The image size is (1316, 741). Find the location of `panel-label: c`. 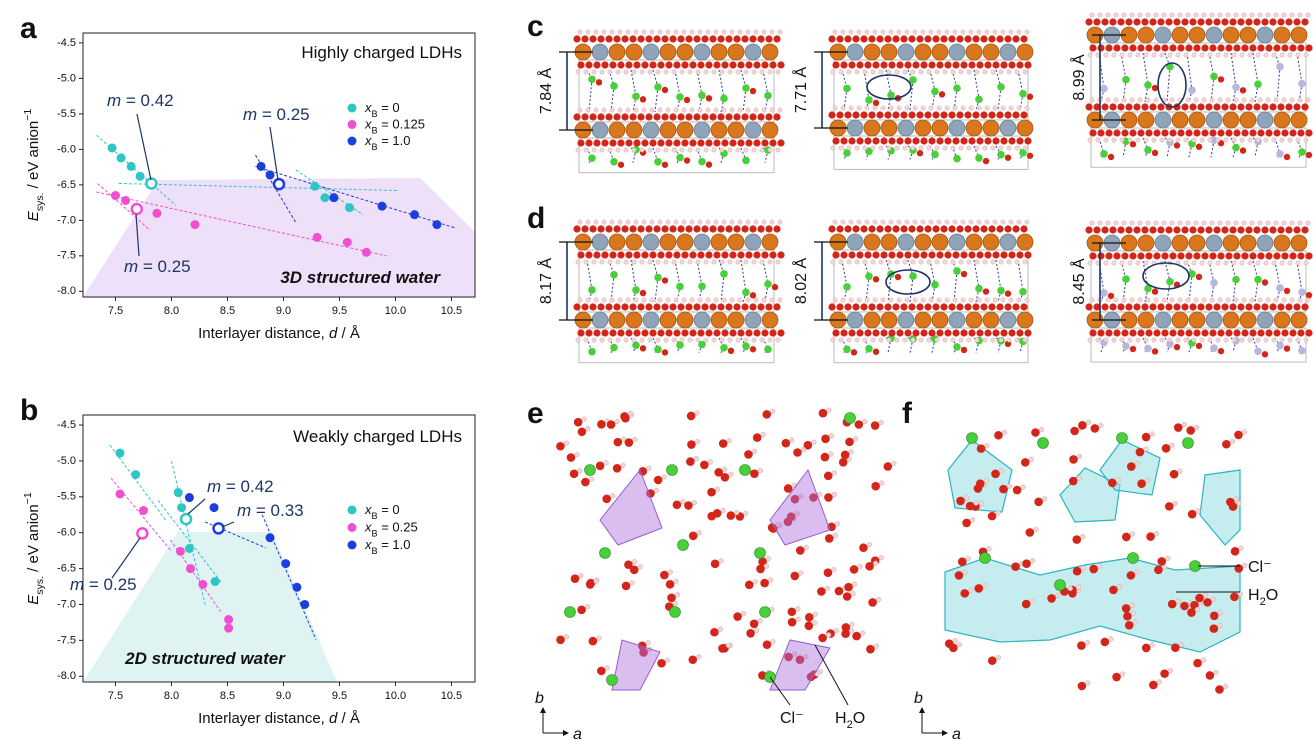

panel-label: c is located at coordinates (535, 26).